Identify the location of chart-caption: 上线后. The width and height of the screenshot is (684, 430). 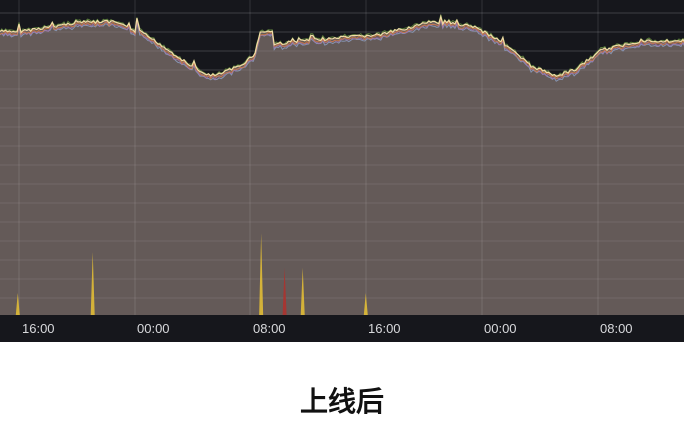
(341, 401).